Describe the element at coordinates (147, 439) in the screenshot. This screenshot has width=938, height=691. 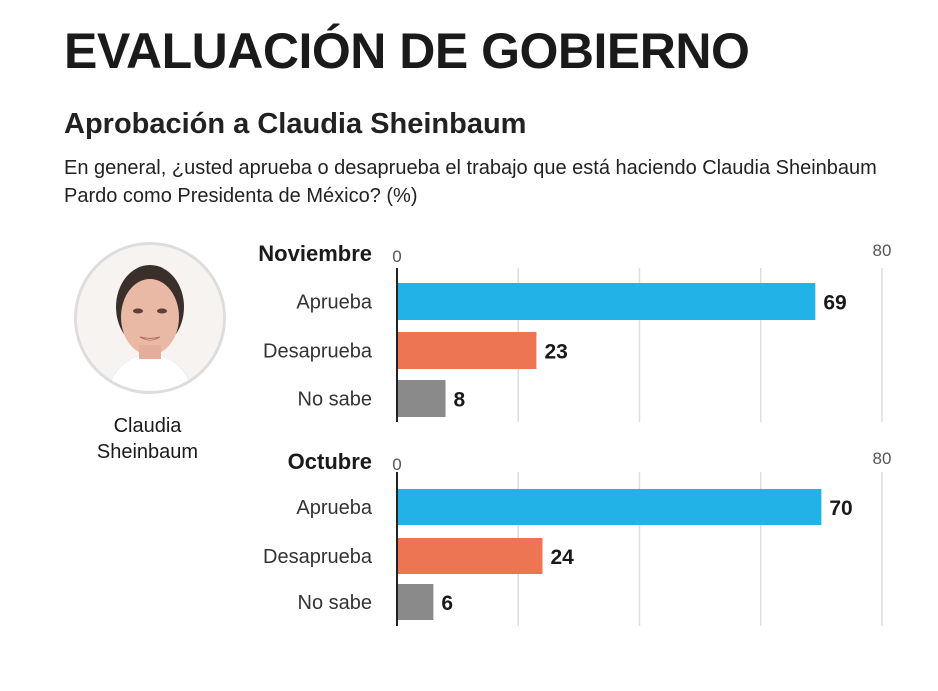
I see `person-name: Claudia Sheinbaum` at that location.